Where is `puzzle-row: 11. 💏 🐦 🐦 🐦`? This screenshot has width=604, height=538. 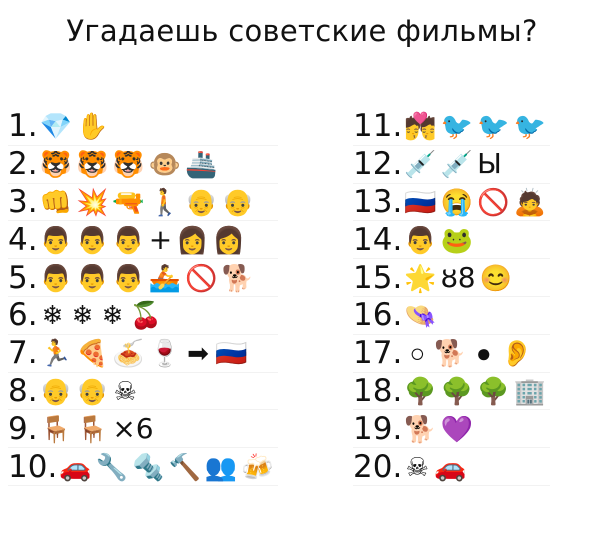
puzzle-row: 11. 💏 🐦 🐦 🐦 is located at coordinates (451, 127).